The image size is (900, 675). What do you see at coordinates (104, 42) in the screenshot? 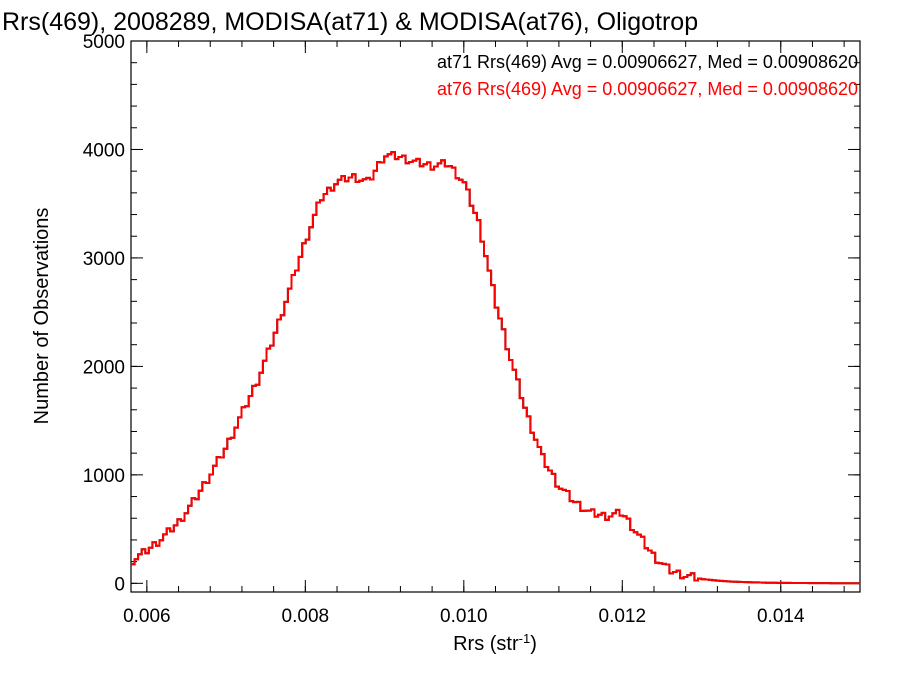
I see `y-tick-label: 5000` at bounding box center [104, 42].